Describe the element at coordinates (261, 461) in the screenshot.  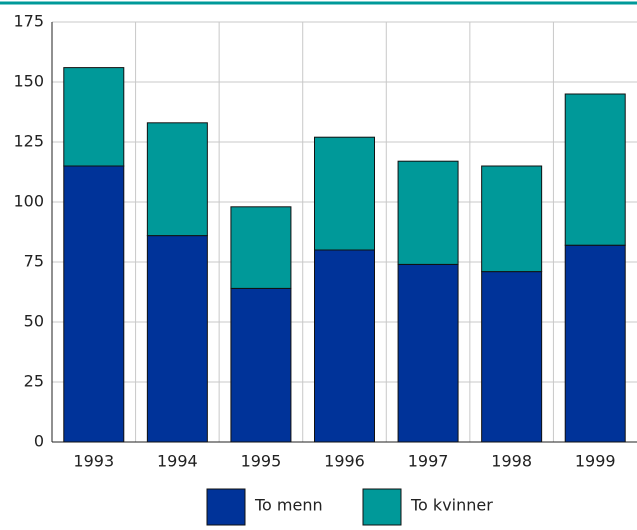
I see `x-tick-label: 1995` at that location.